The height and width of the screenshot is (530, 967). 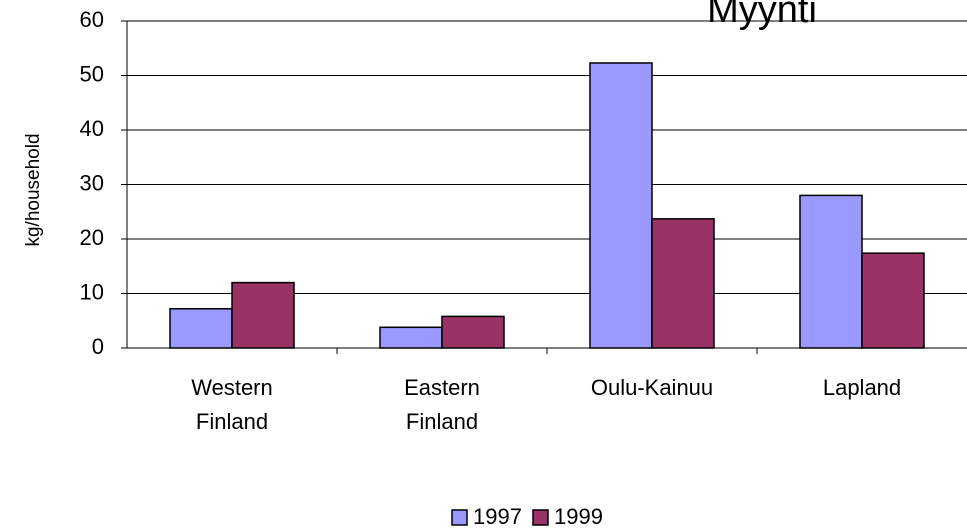 I want to click on x-tick-label: Eastern Finland, so click(x=442, y=404).